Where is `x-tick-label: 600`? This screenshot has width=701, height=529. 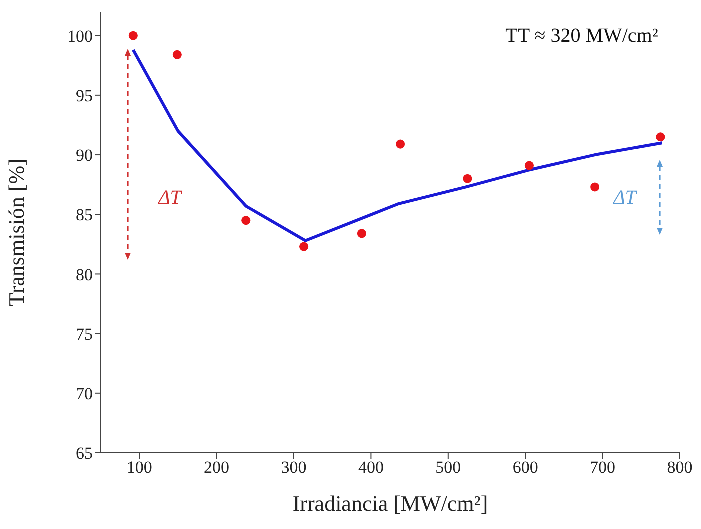 x-tick-label: 600 is located at coordinates (525, 468).